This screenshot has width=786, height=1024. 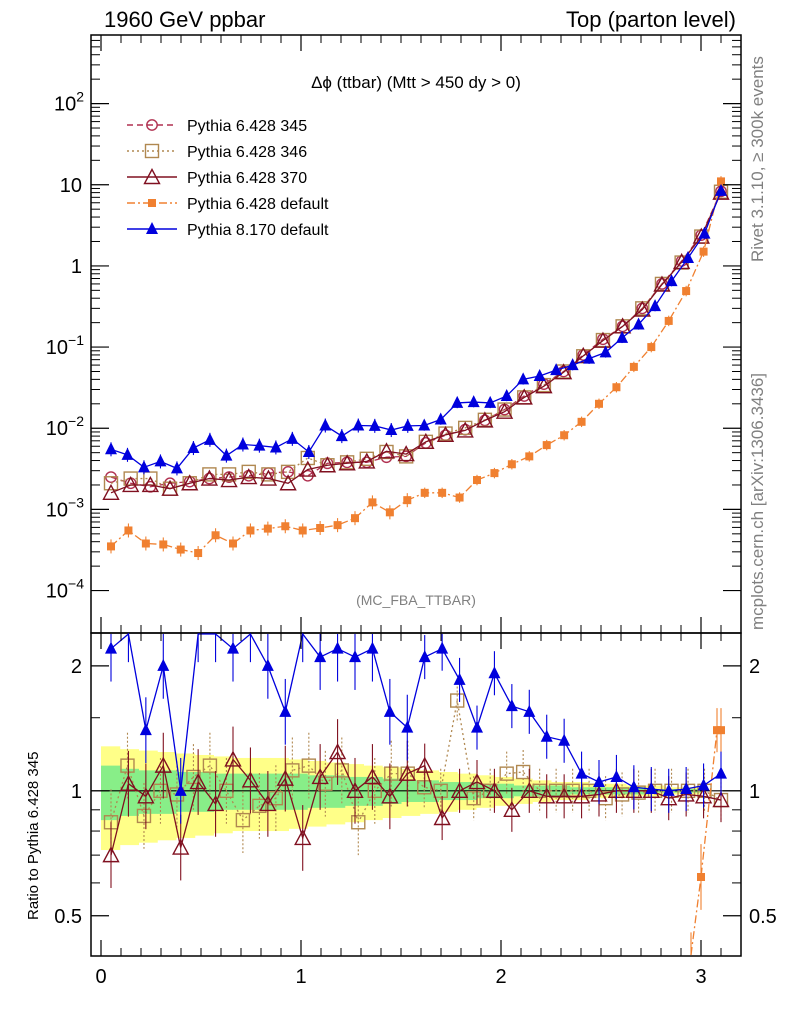 I want to click on ratio-y-tick-label-right-2: 2, so click(x=754, y=667).